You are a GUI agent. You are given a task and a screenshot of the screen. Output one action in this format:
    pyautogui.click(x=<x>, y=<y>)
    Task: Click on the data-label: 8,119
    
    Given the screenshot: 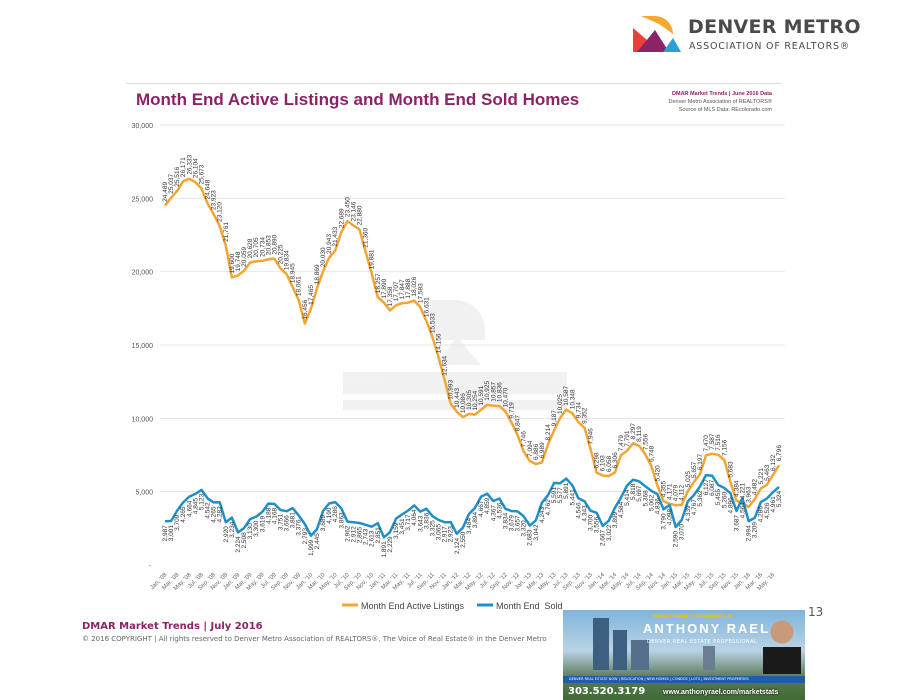 What is the action you would take?
    pyautogui.click(x=639, y=434)
    